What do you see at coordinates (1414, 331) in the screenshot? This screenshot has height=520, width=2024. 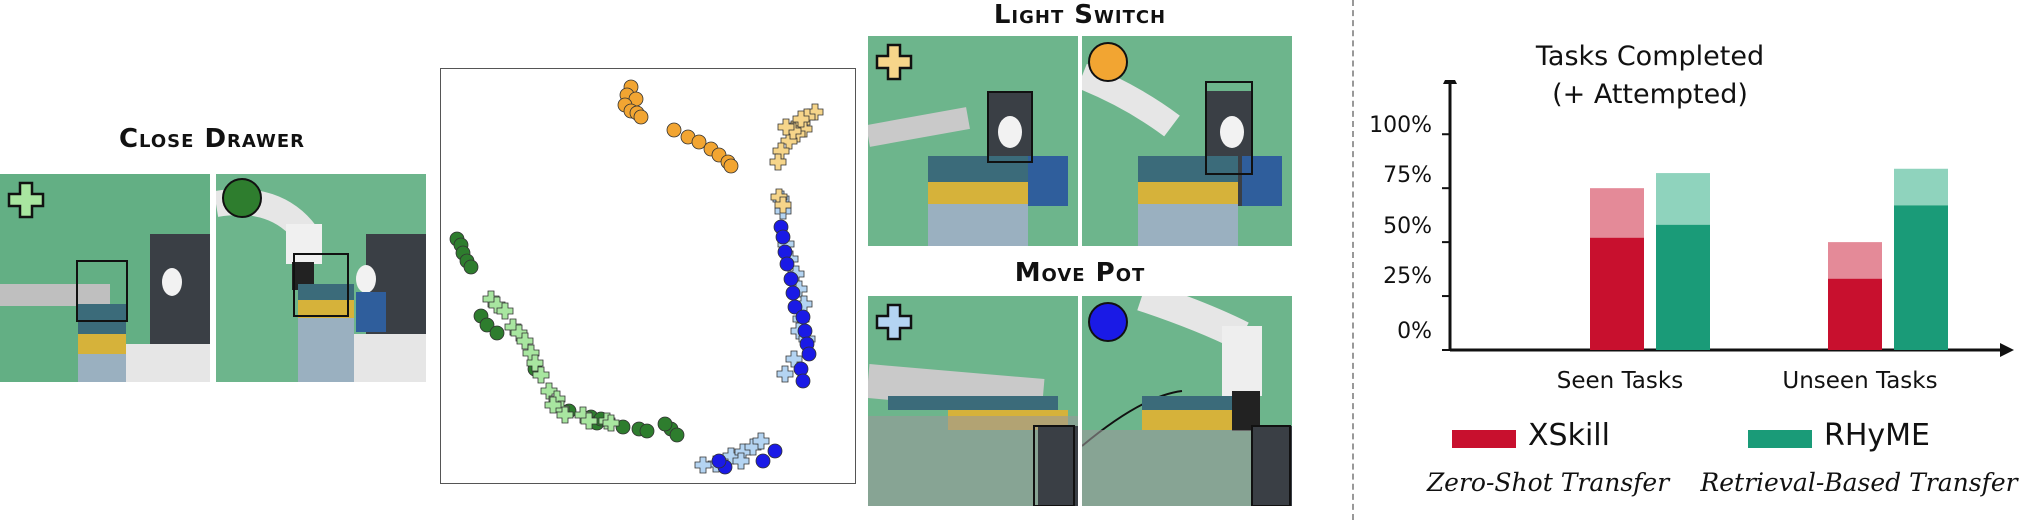 I see `y-tick-label: 0%` at bounding box center [1414, 331].